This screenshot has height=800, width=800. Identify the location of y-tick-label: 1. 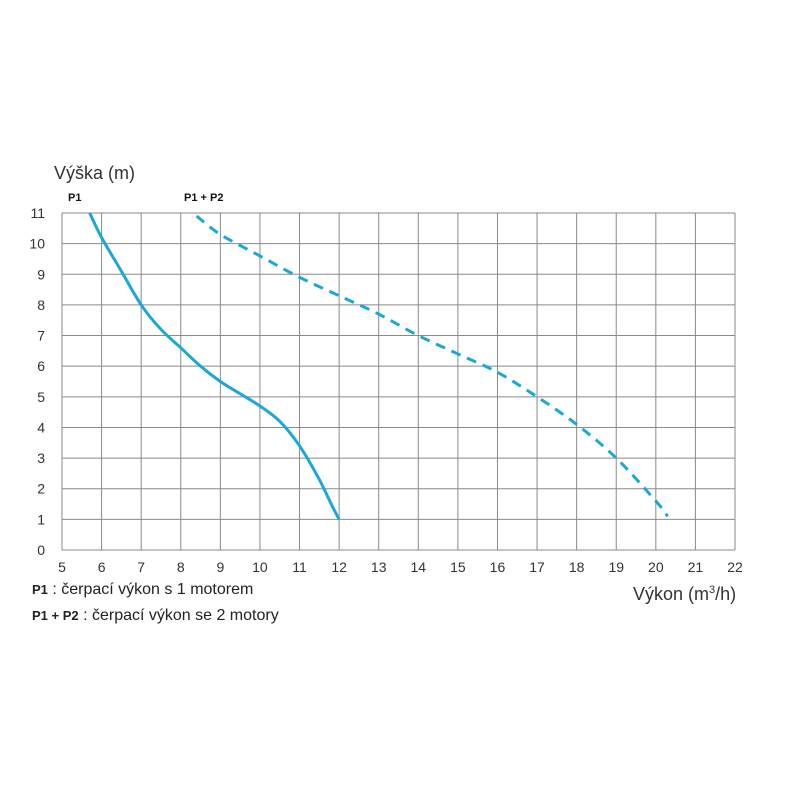
(41, 519).